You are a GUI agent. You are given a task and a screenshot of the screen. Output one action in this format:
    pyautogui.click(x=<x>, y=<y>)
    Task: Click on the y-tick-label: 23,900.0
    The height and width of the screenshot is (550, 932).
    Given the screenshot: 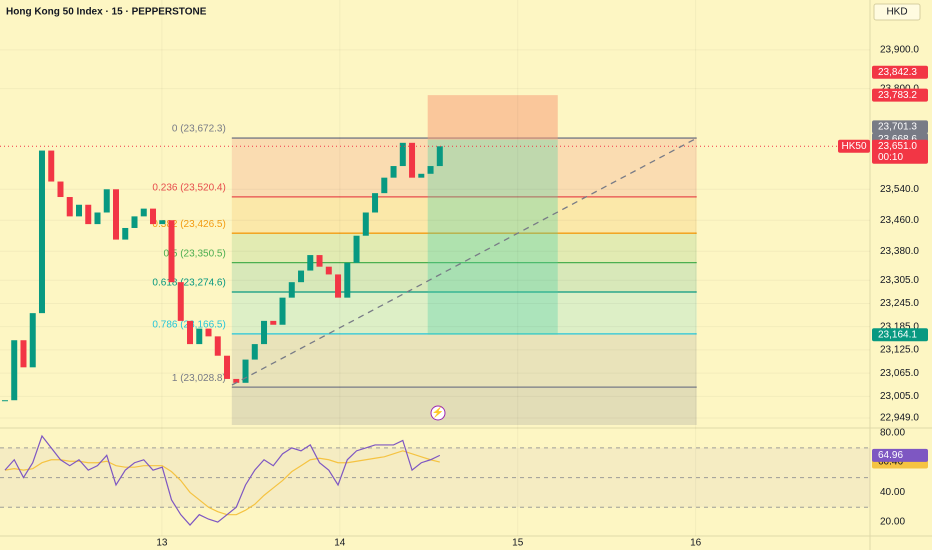 What is the action you would take?
    pyautogui.click(x=899, y=50)
    